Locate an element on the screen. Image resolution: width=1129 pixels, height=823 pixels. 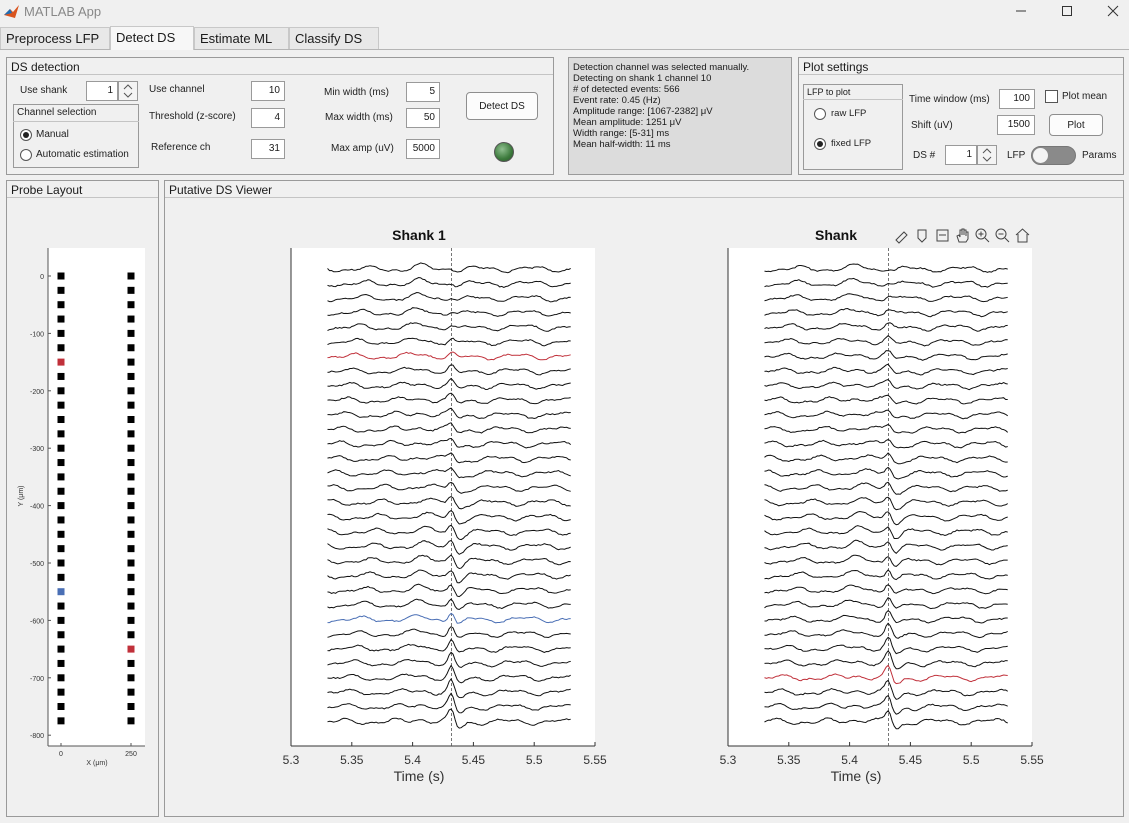
viewer-x-axis-label: Time (s) is located at coordinates (419, 776).